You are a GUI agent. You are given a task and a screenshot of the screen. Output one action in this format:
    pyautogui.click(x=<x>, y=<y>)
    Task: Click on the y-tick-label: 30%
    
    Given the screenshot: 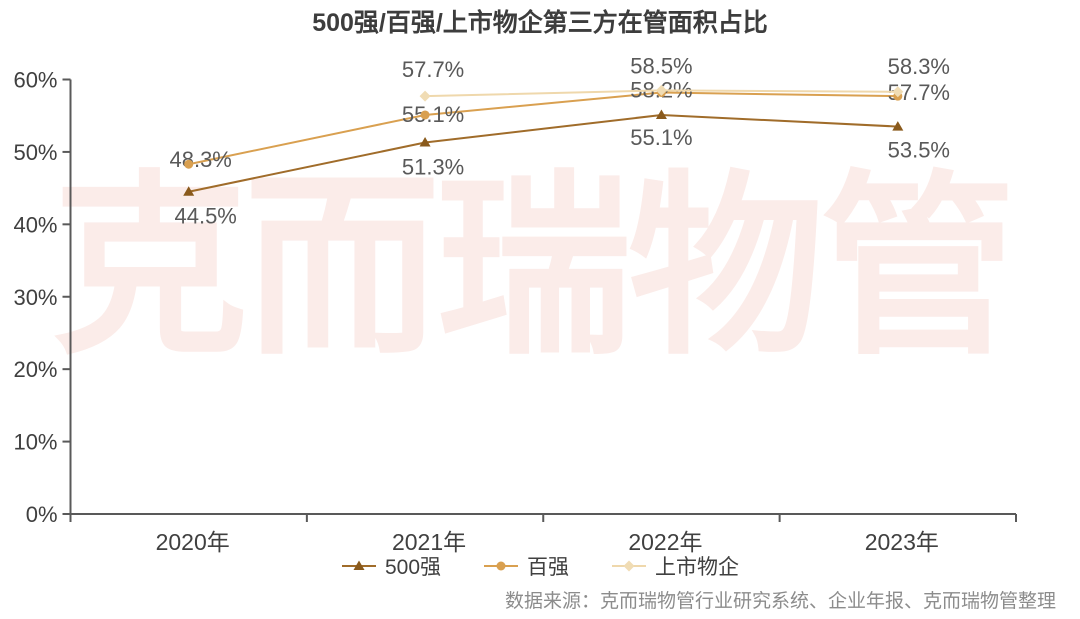 What is the action you would take?
    pyautogui.click(x=35, y=297)
    